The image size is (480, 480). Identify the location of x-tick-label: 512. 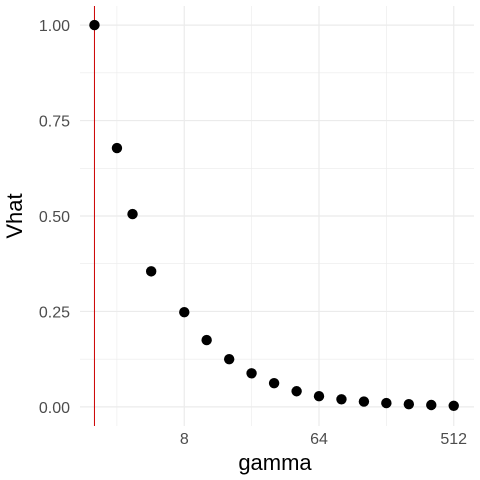
(453, 439).